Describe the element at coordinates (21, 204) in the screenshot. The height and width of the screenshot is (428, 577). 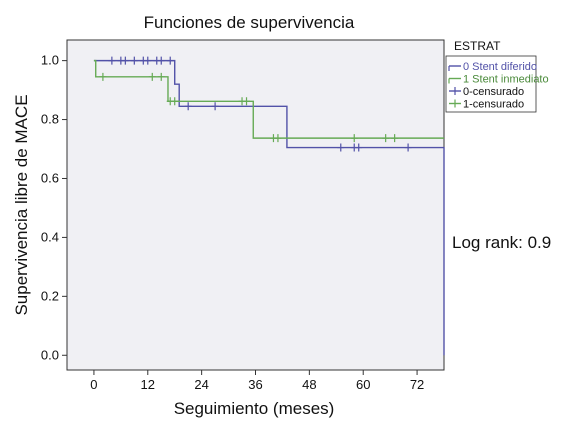
I see `y-axis-label: Supervivencia libre de MACE` at that location.